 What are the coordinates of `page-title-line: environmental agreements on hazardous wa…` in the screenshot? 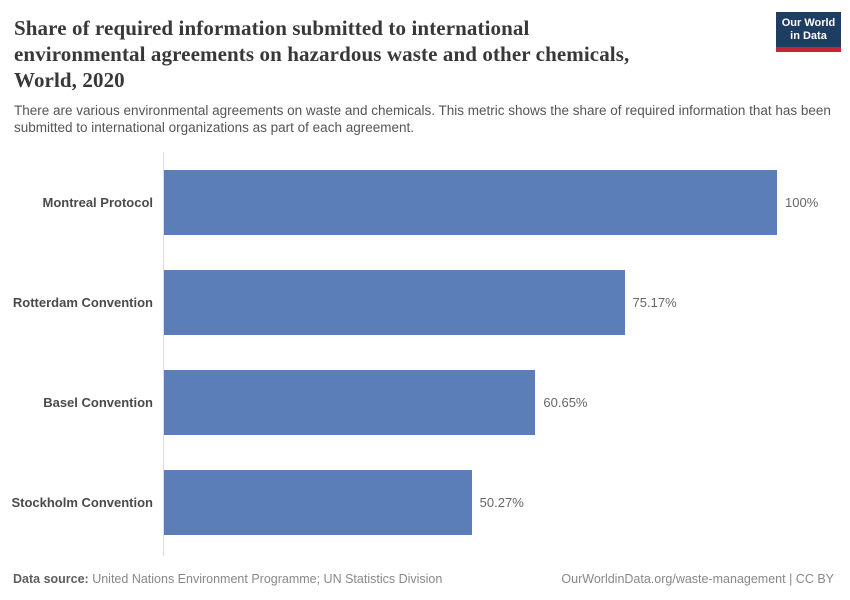 It's located at (322, 54).